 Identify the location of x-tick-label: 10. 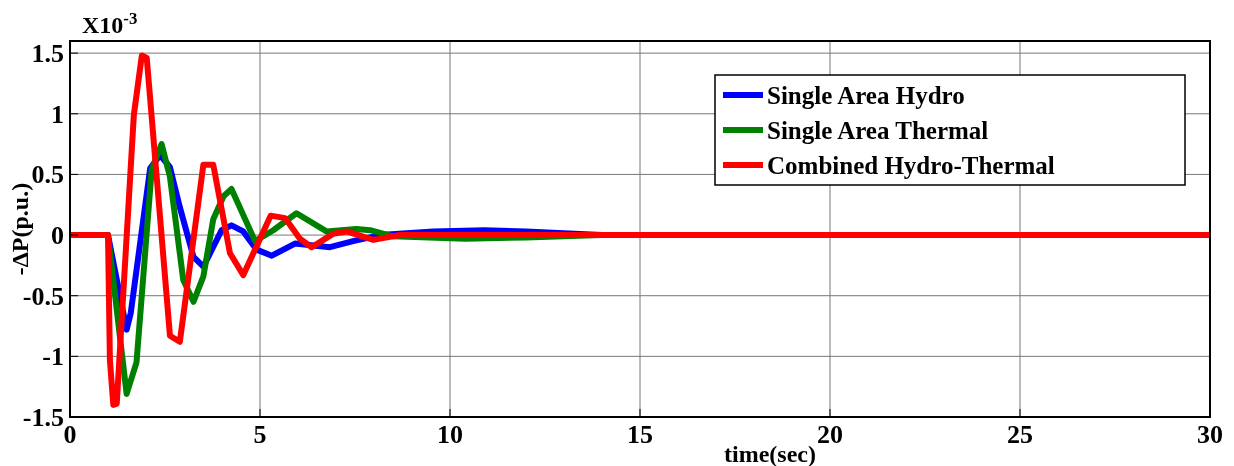
(450, 434).